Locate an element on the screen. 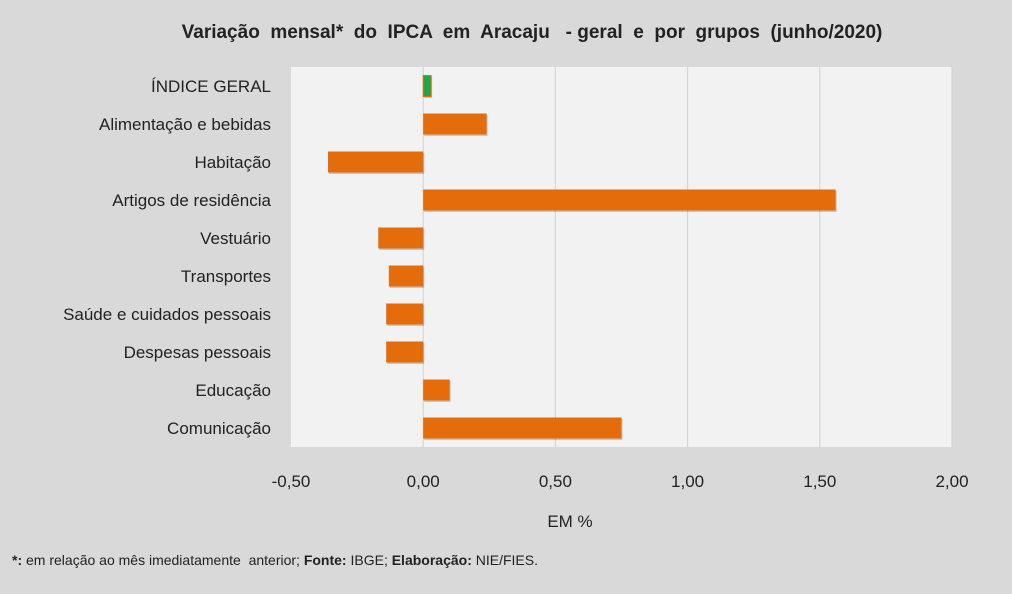 This screenshot has width=1012, height=594. category-label: Artigos de residência is located at coordinates (191, 200).